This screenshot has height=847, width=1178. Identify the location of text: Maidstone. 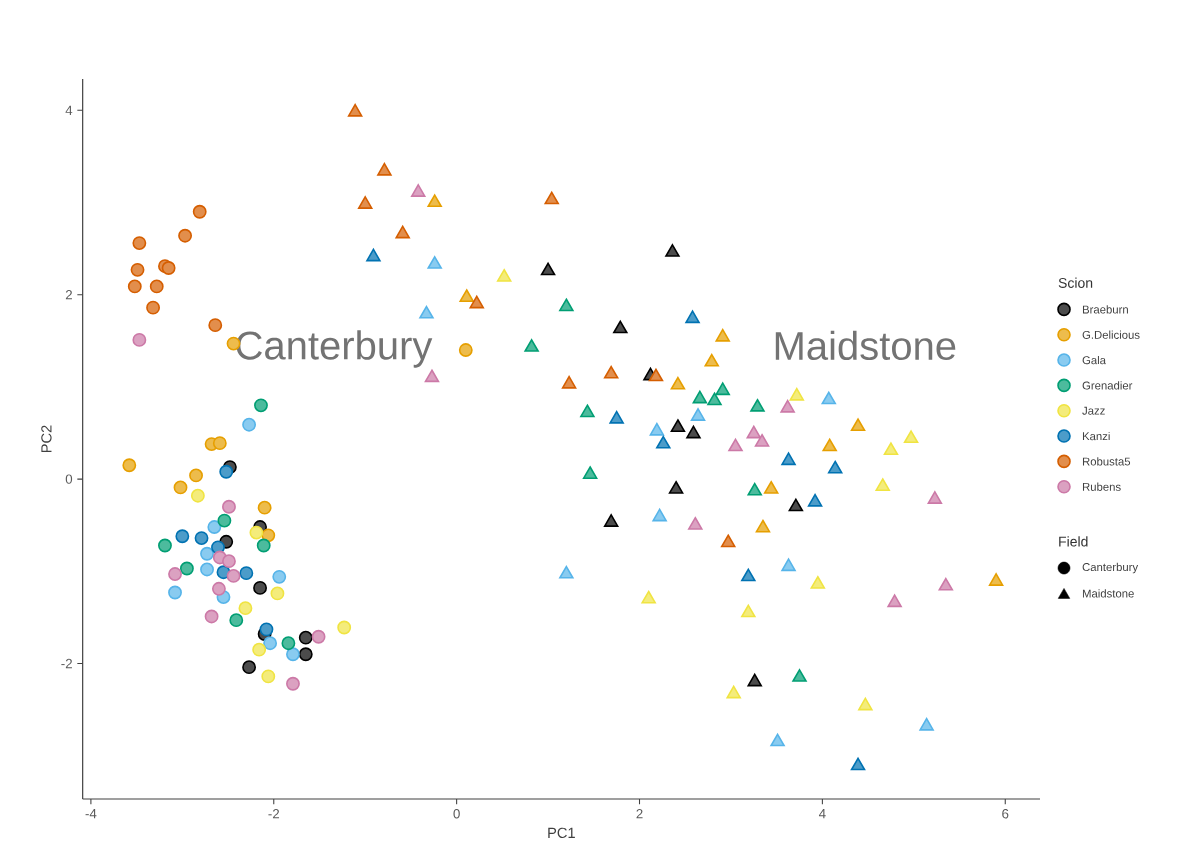
(1108, 593).